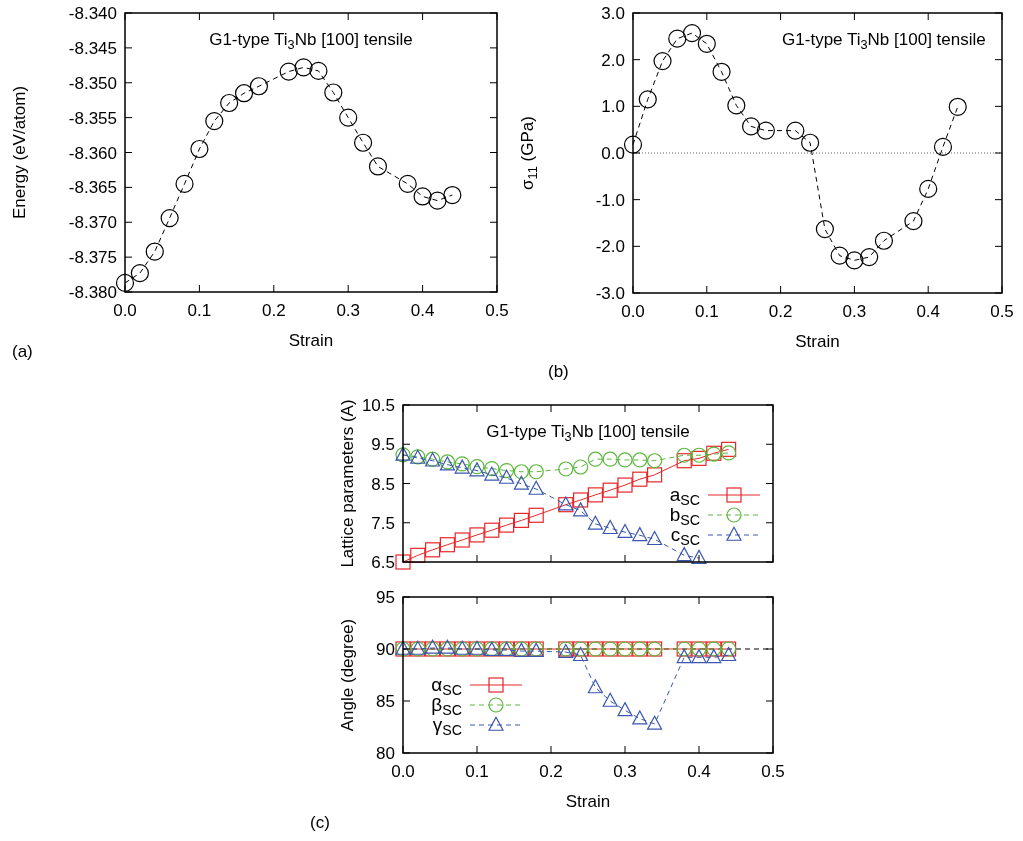 The width and height of the screenshot is (1023, 841). What do you see at coordinates (19, 152) in the screenshot?
I see `y-axis-title: Energy (eV/atom)` at bounding box center [19, 152].